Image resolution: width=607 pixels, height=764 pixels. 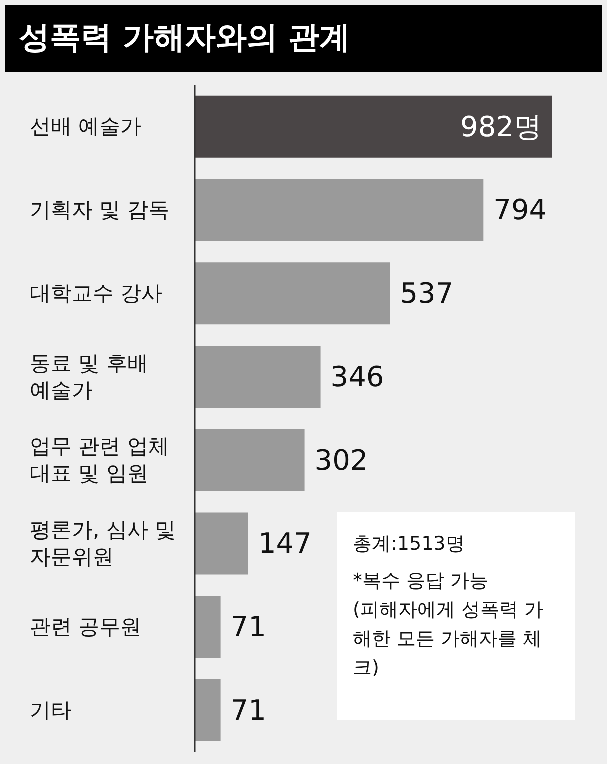 What do you see at coordinates (89, 376) in the screenshot?
I see `y-tick-label: 동료 및 후배 예술가` at bounding box center [89, 376].